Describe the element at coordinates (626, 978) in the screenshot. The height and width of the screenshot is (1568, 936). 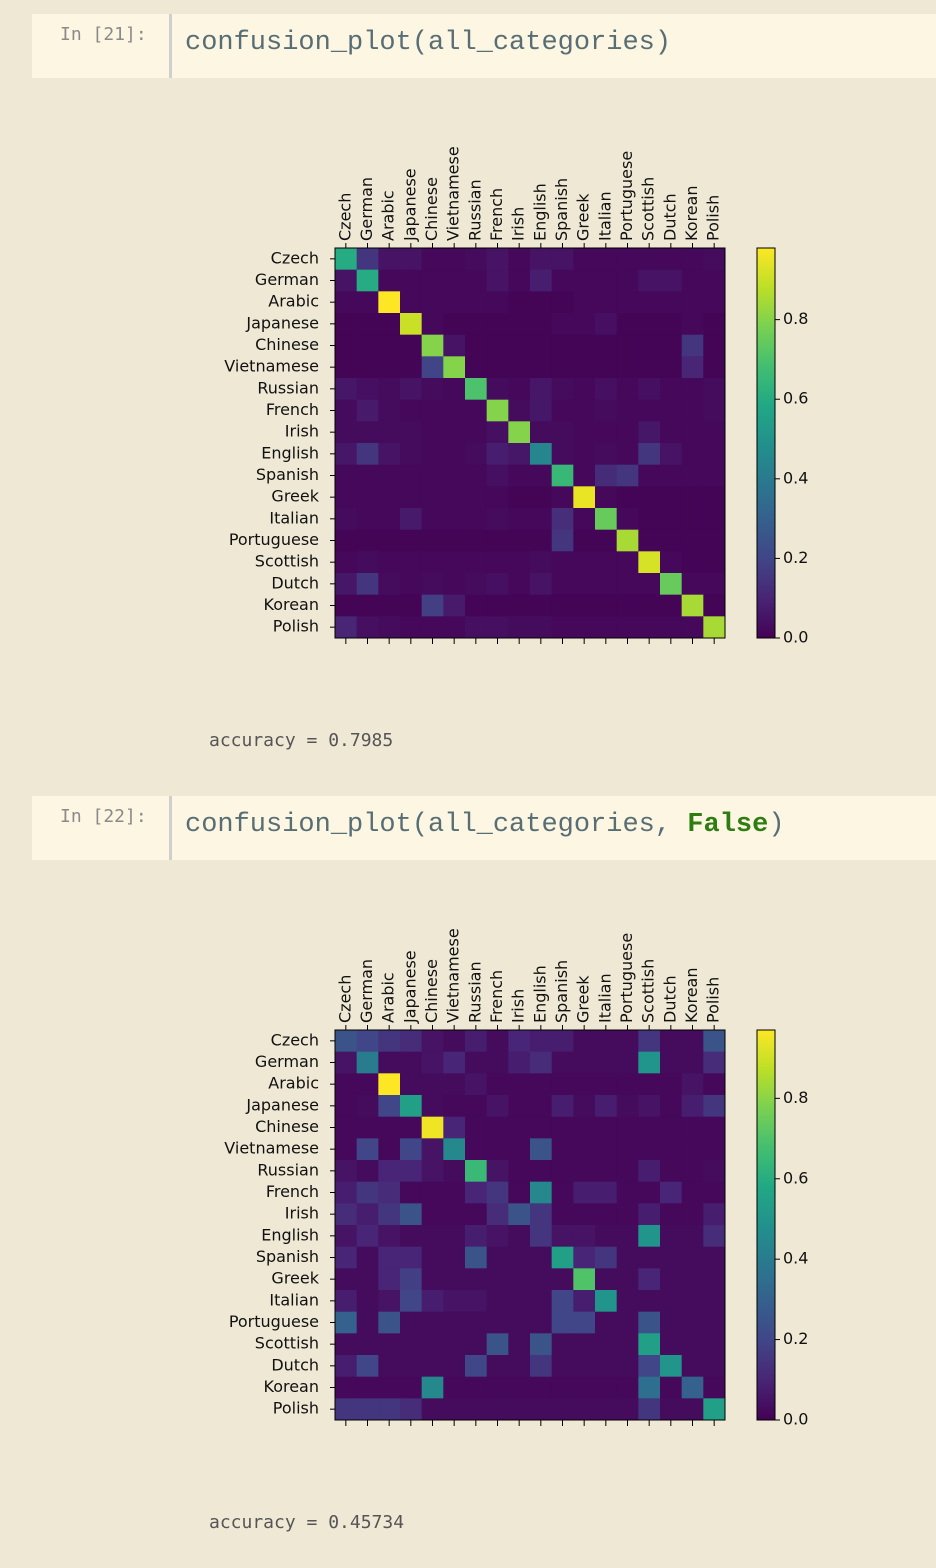
I see `x-tick-label: Portuguese` at that location.